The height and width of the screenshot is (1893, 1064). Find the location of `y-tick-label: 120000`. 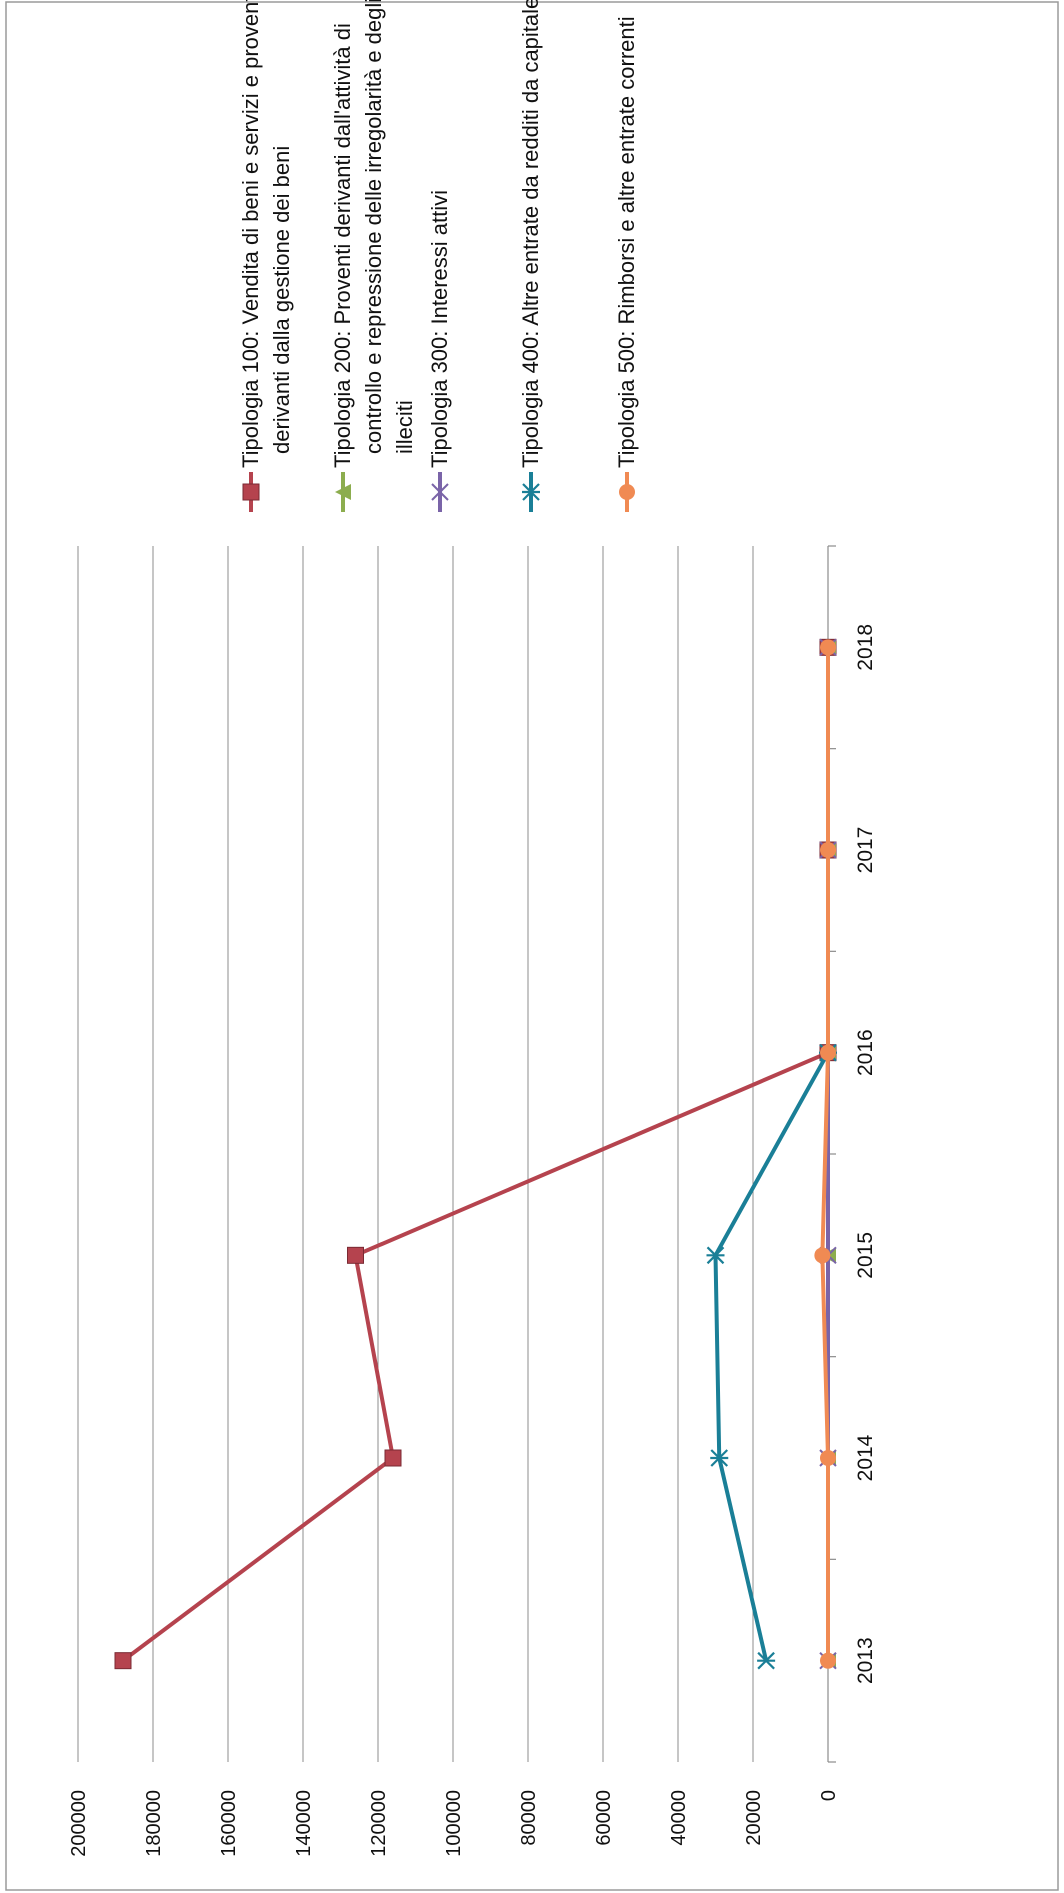

y-tick-label: 120000 is located at coordinates (379, 1823).